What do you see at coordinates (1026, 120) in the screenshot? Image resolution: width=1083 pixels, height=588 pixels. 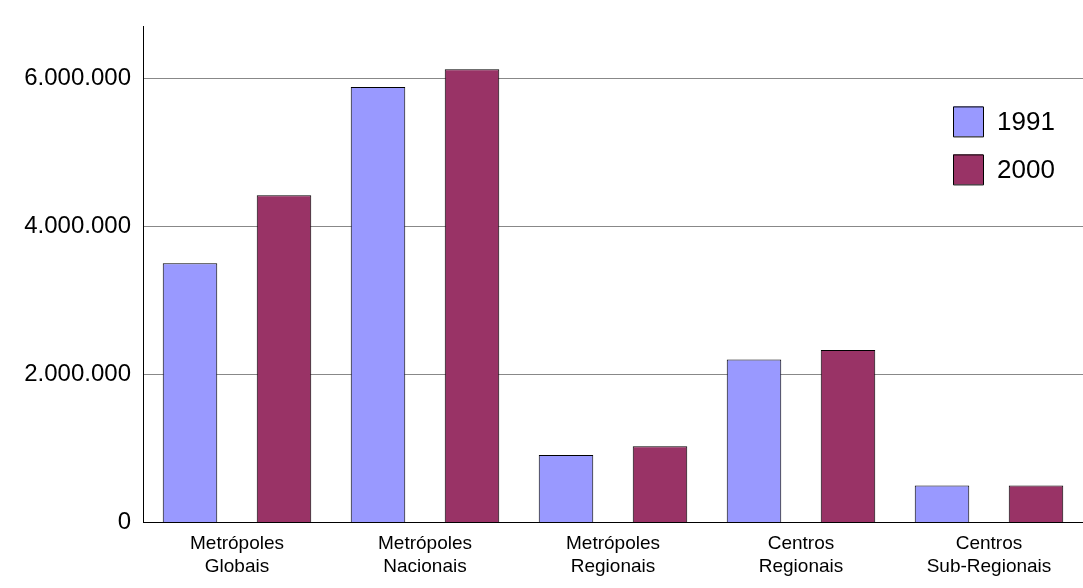 I see `legend-label: 1991` at bounding box center [1026, 120].